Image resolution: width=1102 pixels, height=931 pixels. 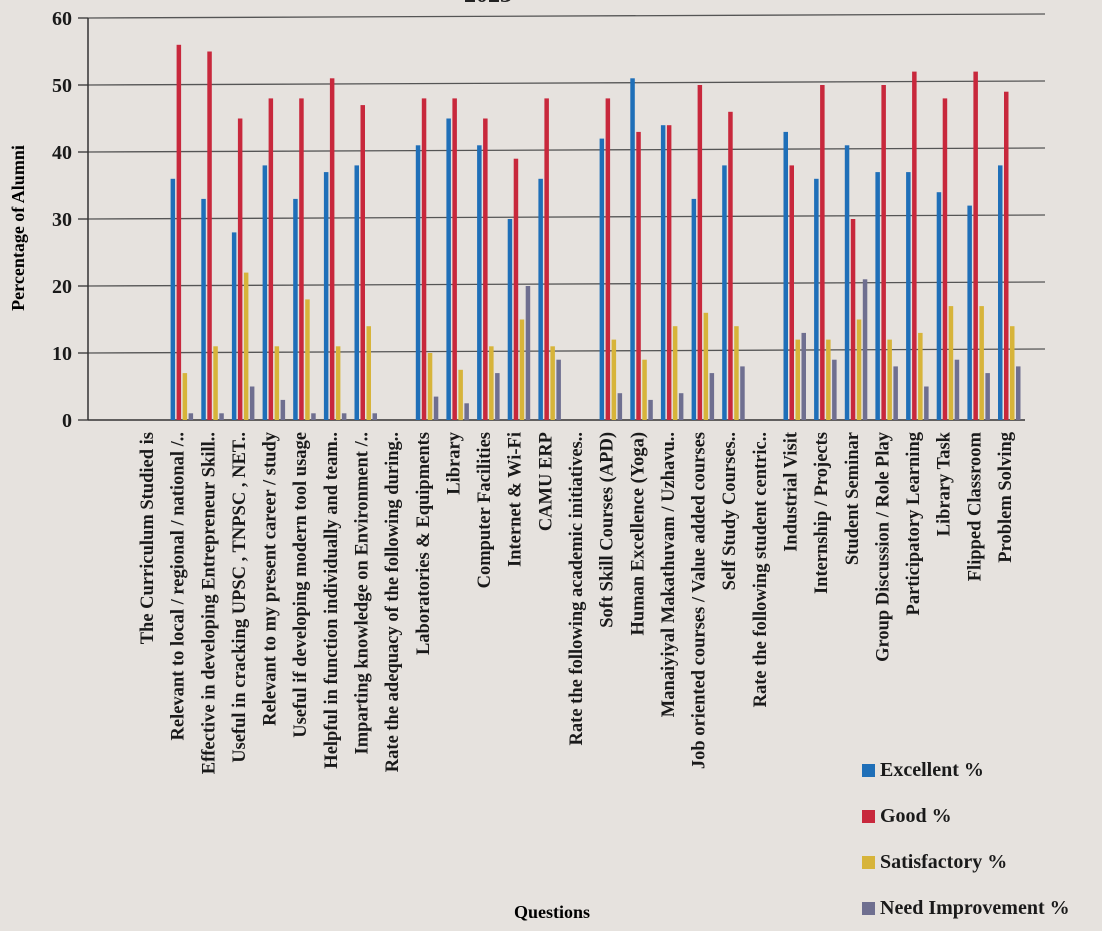 What do you see at coordinates (271, 578) in the screenshot?
I see `x-tick-label: Relevant to my present career / study` at bounding box center [271, 578].